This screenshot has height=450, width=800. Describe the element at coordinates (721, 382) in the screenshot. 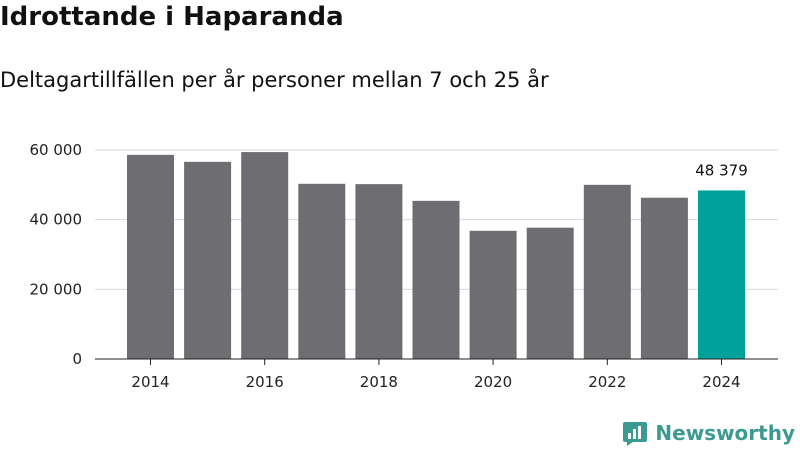

I see `x-tick-label: 2024` at that location.